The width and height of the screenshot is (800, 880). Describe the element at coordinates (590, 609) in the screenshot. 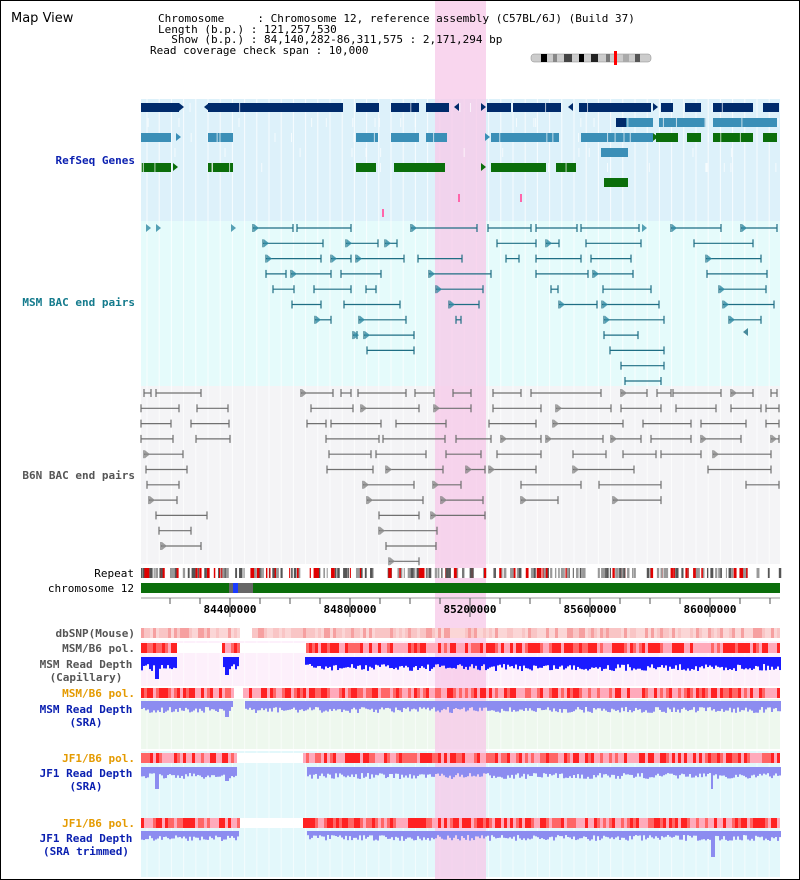

I see `axis-tick-label: 85600000` at that location.